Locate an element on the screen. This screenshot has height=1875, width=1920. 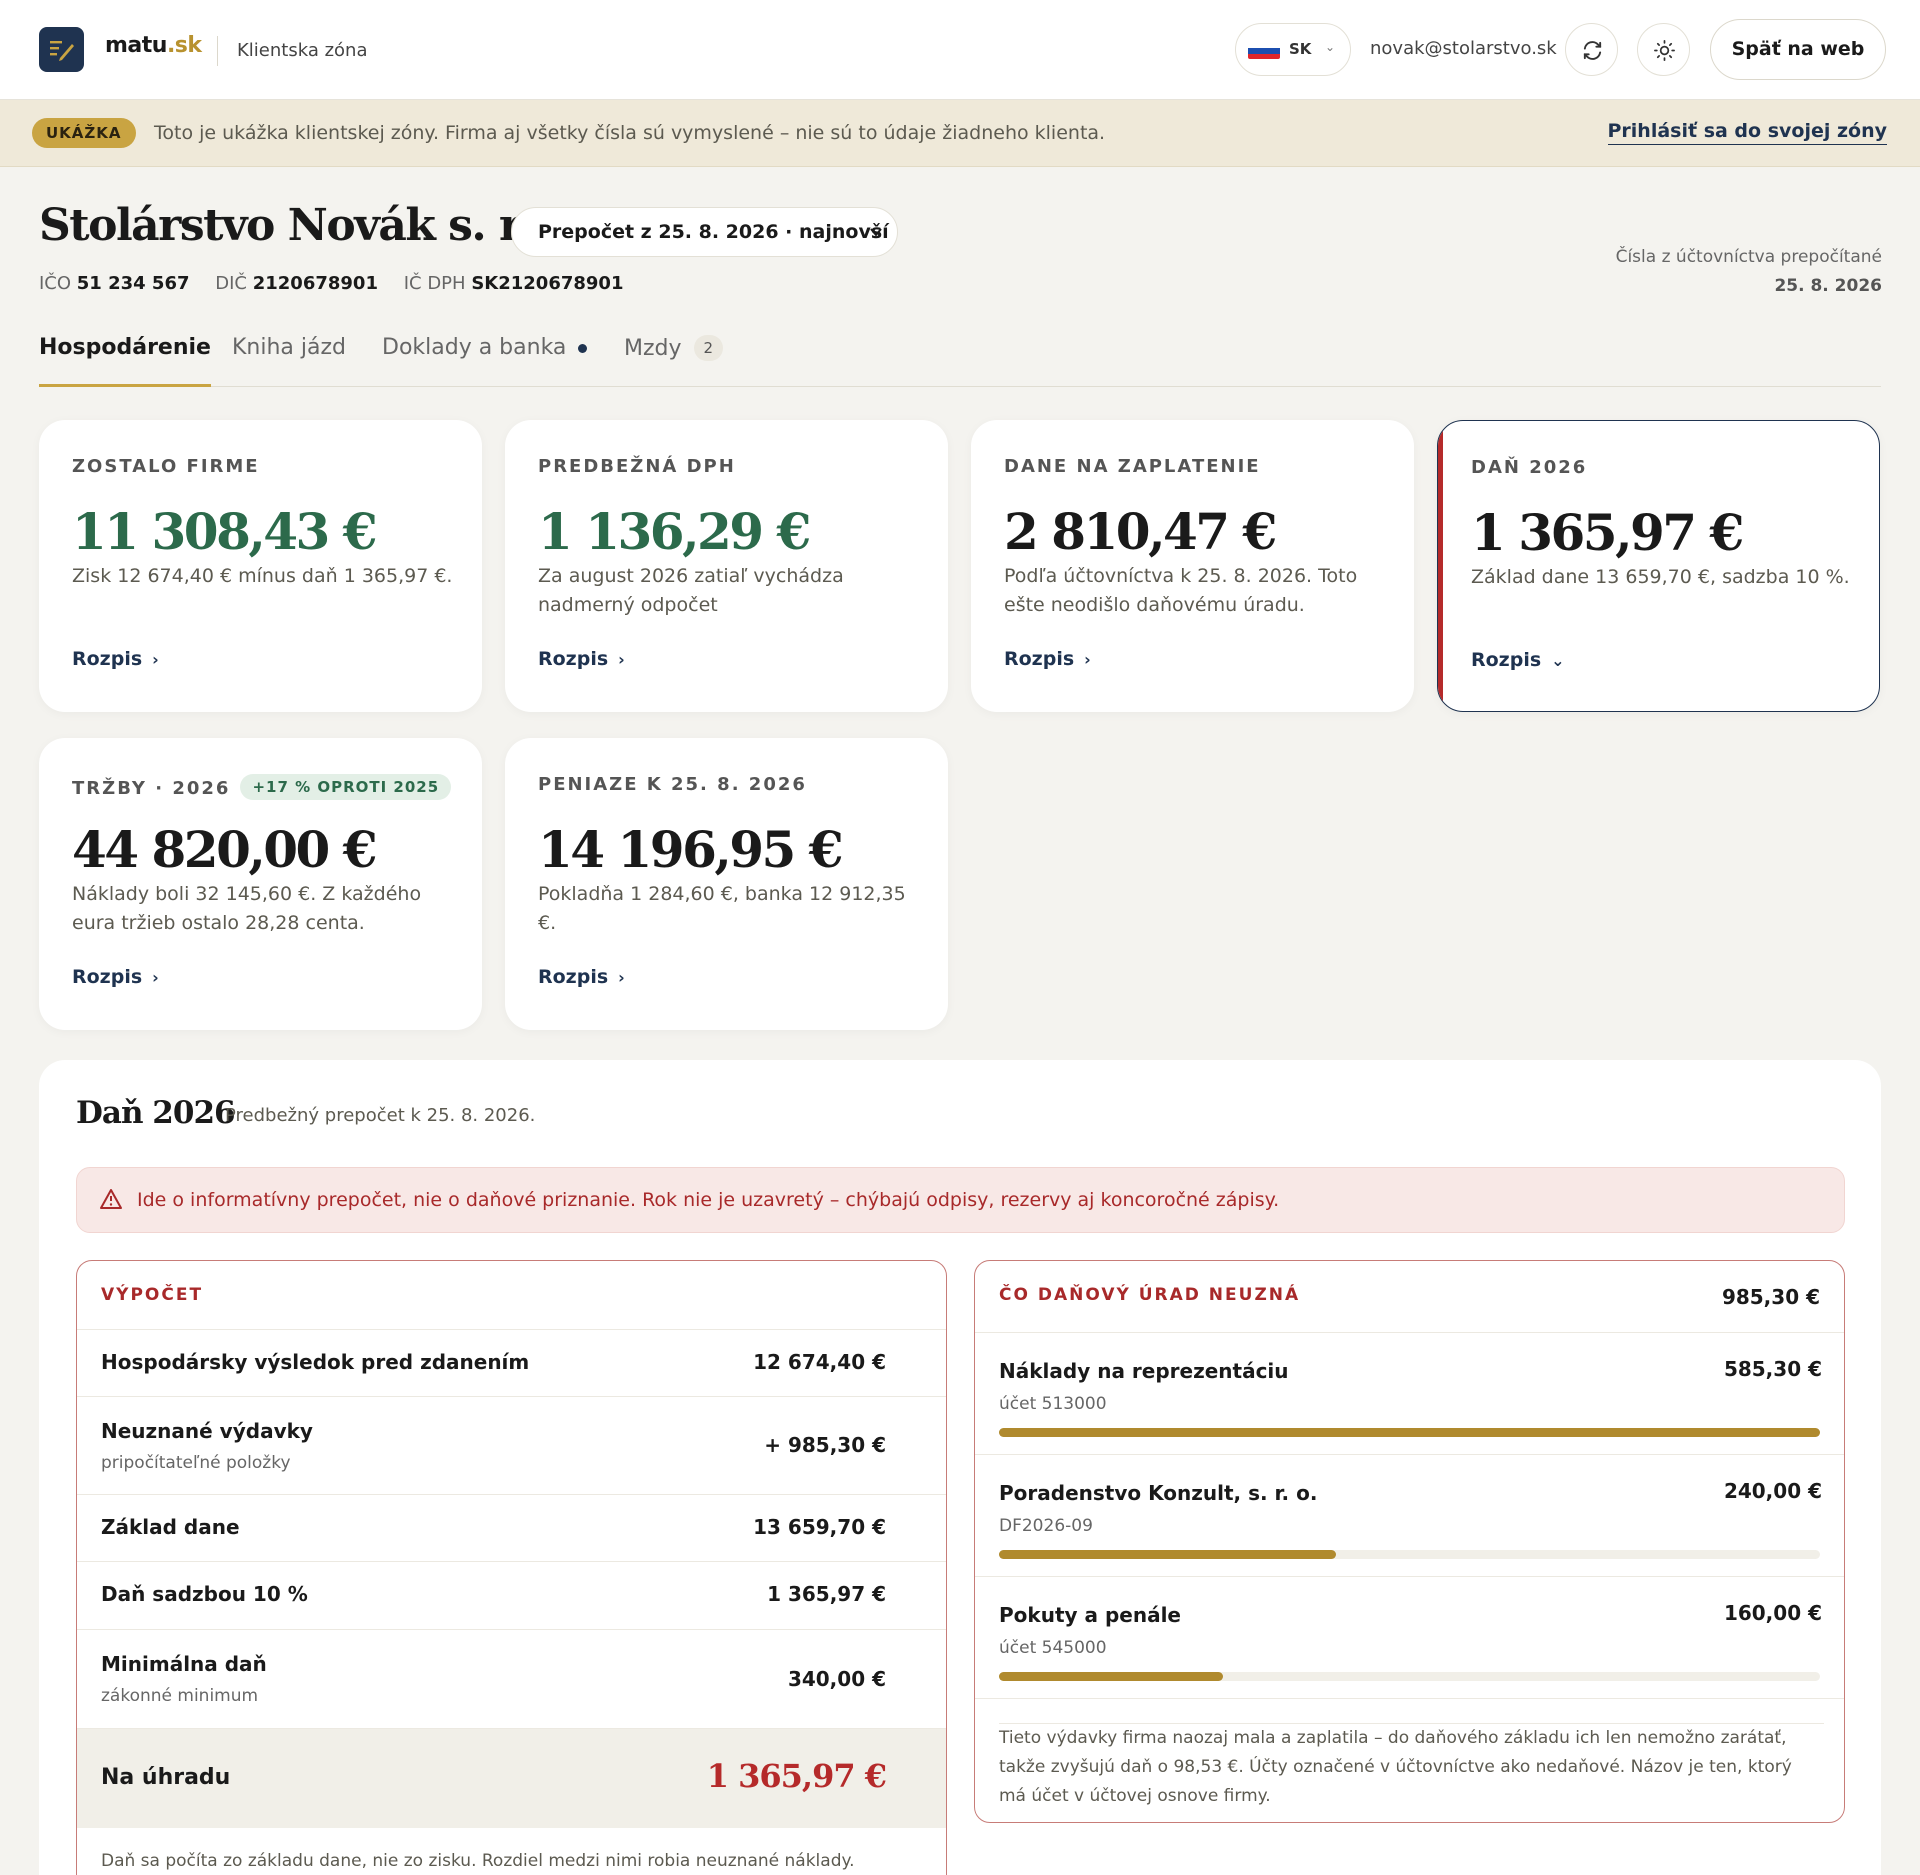
recalc-select-value: Prepočet z 25. 8. 2026 · najnovší is located at coordinates (713, 232).